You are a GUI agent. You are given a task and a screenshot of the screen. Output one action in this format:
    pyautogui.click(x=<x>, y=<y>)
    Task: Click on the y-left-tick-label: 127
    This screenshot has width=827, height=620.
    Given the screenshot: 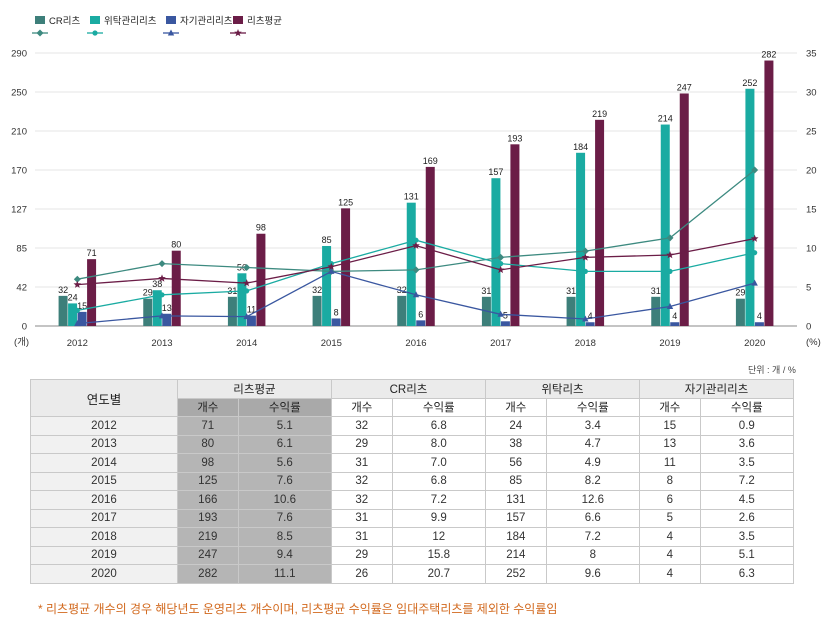 What is the action you would take?
    pyautogui.click(x=19, y=210)
    